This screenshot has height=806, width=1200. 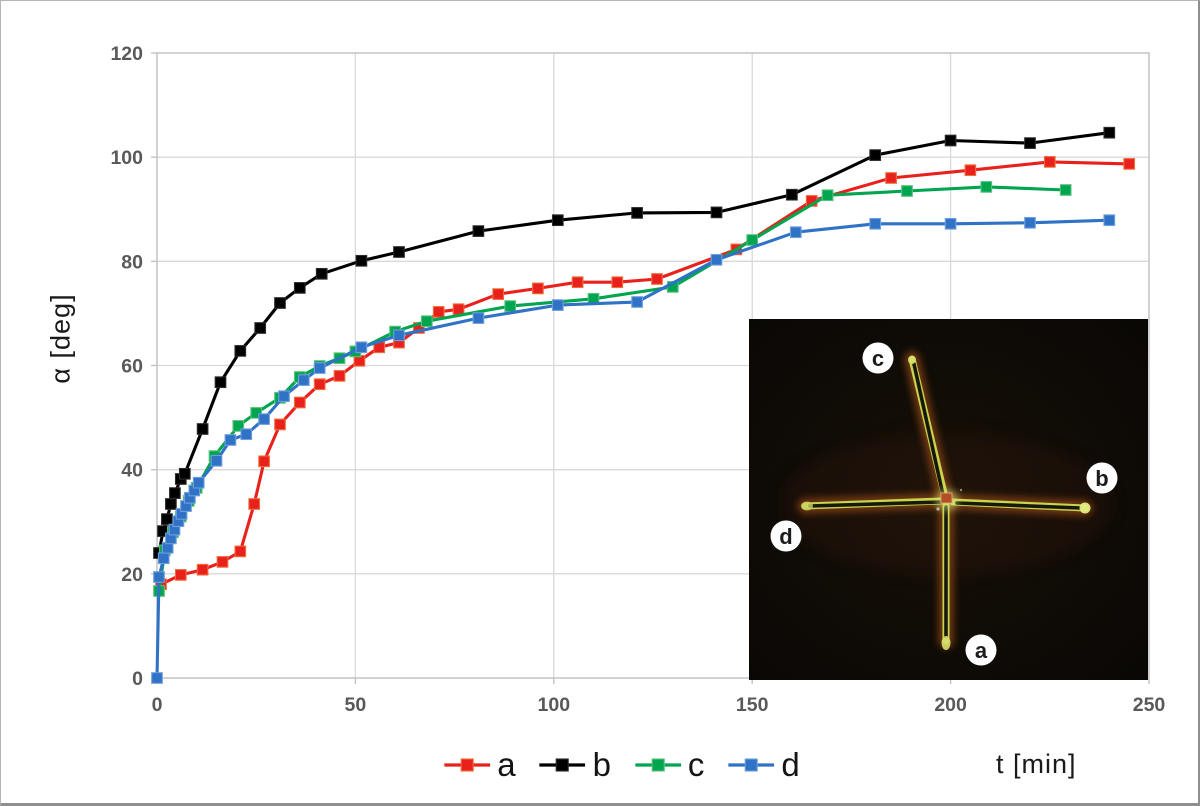 I want to click on inset-arm-labels: c b d a, so click(x=944, y=504).